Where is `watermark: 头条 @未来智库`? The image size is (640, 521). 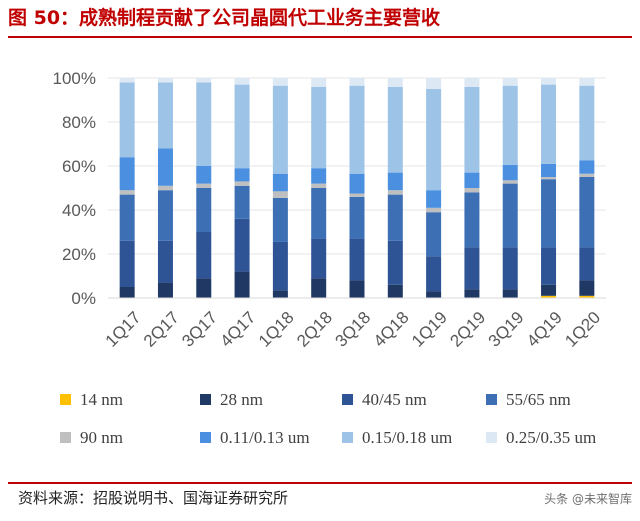
watermark: 头条 @未来智库 is located at coordinates (588, 499).